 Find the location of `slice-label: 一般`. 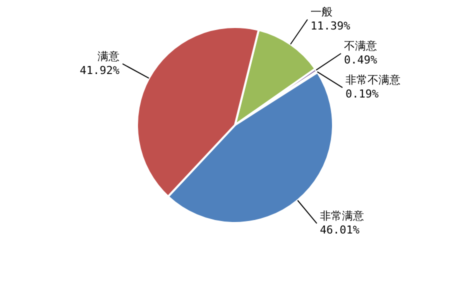

slice-label: 一般 is located at coordinates (321, 12).